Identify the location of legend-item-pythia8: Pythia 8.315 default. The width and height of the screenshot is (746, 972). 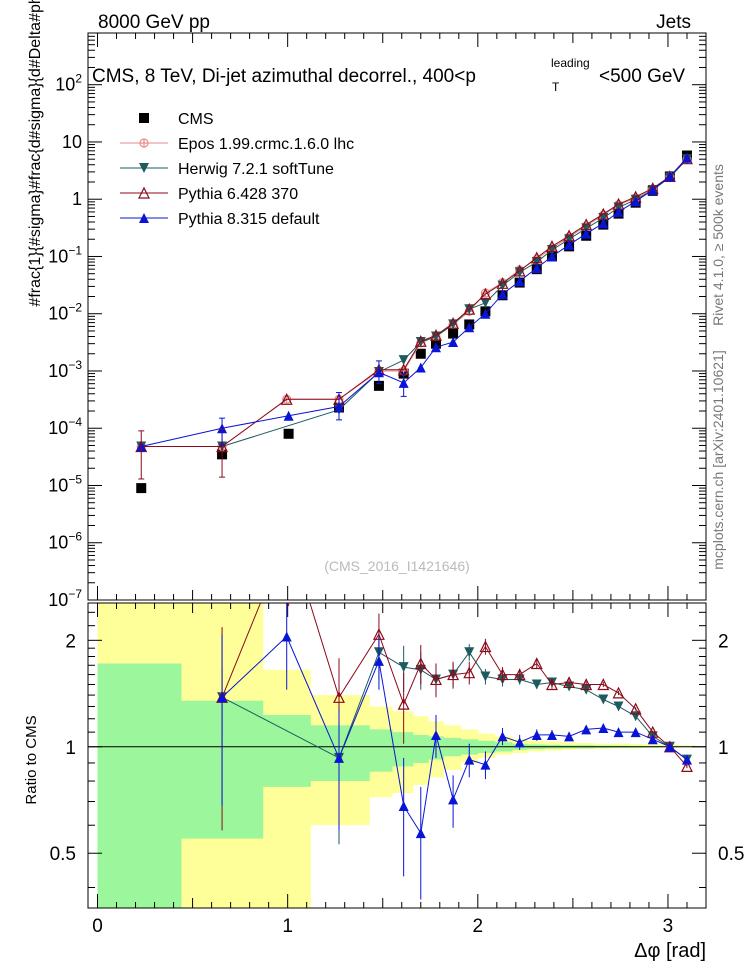
(220, 219).